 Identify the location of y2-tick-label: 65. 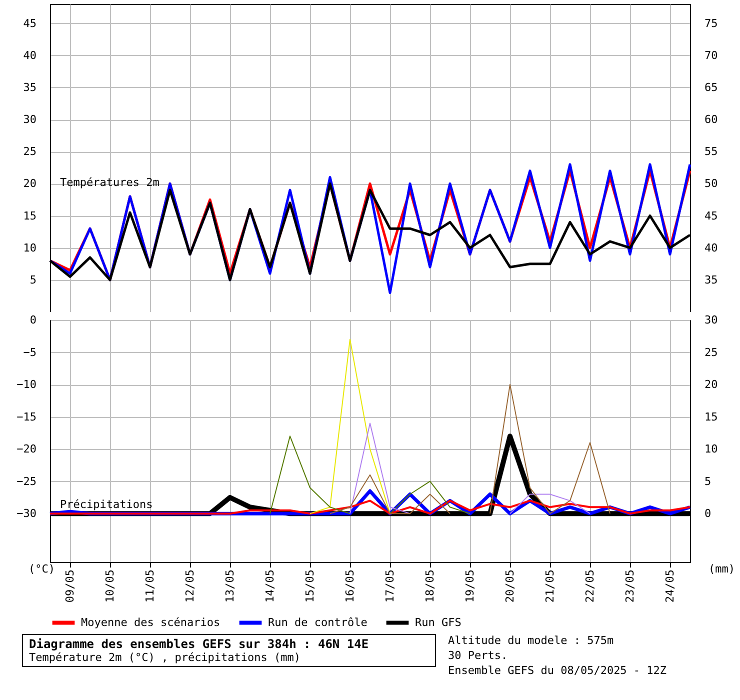
(711, 87).